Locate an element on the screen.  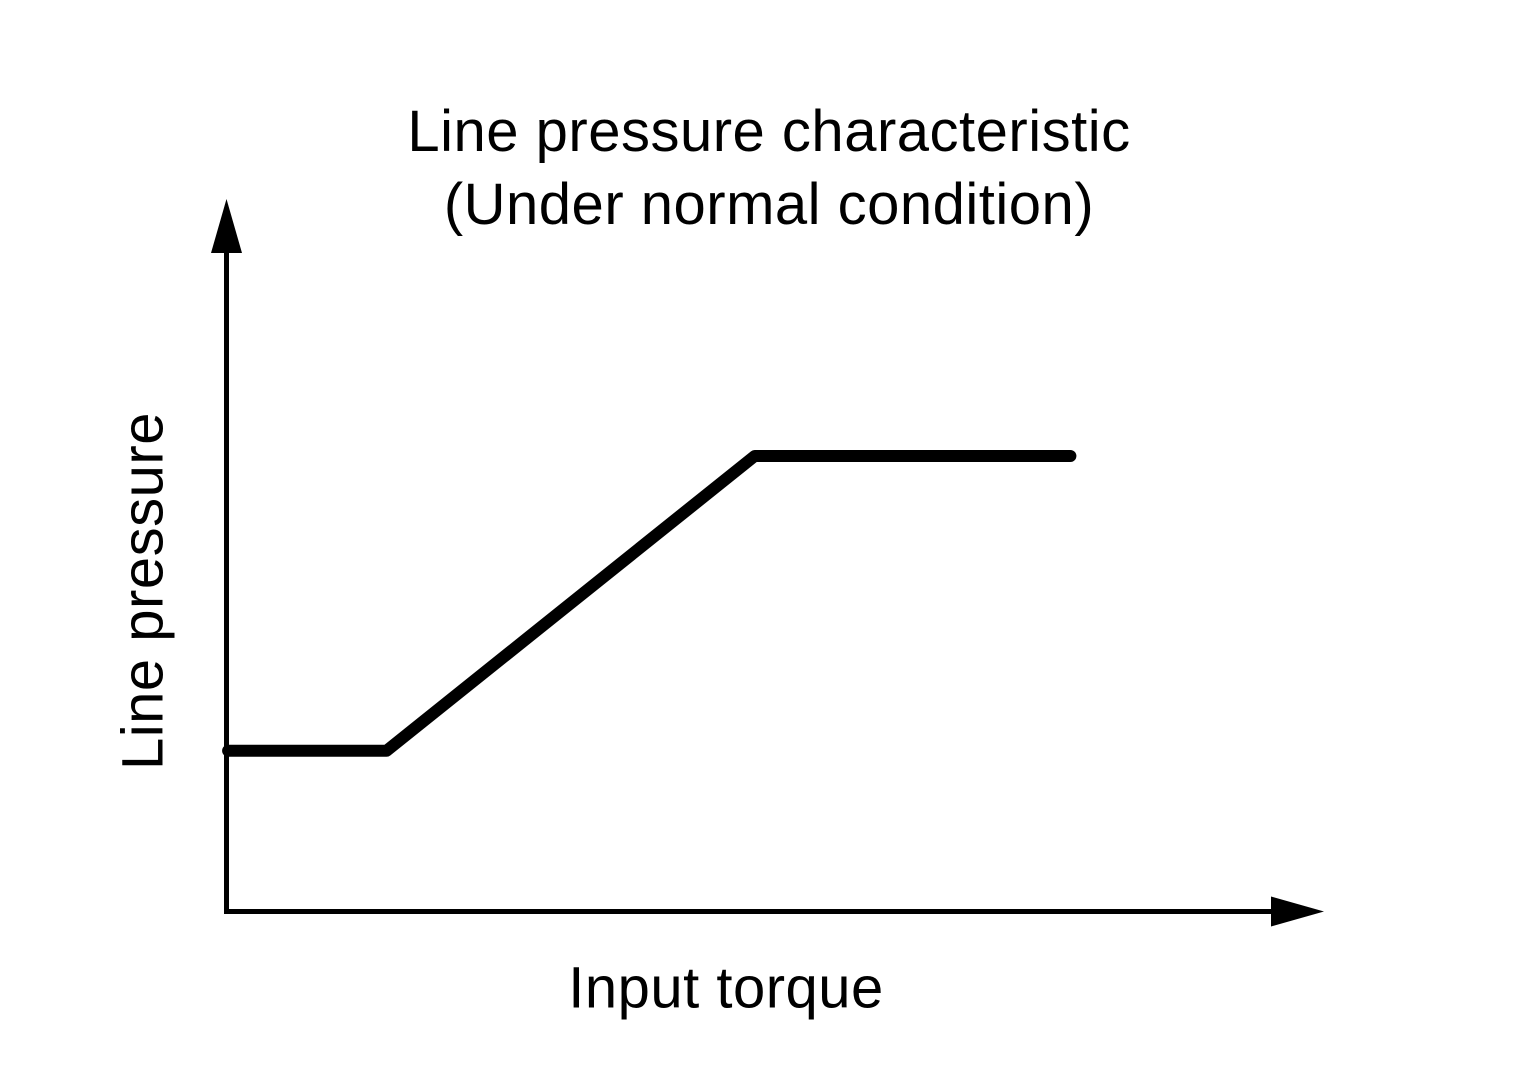
chart-title-line1: Line pressure characteristic is located at coordinates (769, 131).